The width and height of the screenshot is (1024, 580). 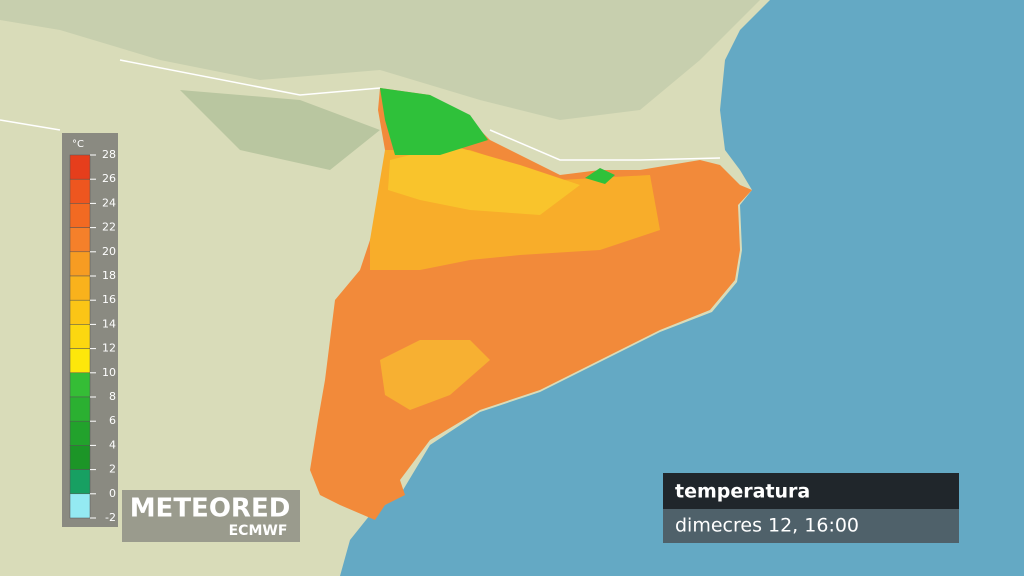 What do you see at coordinates (109, 348) in the screenshot?
I see `legend-tick-label: 12` at bounding box center [109, 348].